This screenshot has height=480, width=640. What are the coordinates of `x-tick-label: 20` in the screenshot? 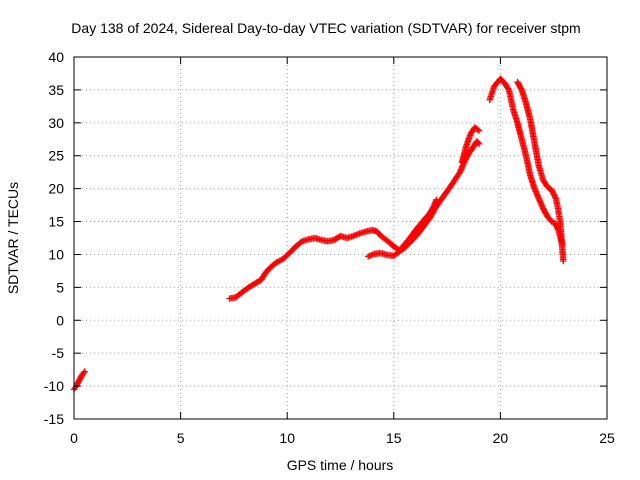 It's located at (501, 438).